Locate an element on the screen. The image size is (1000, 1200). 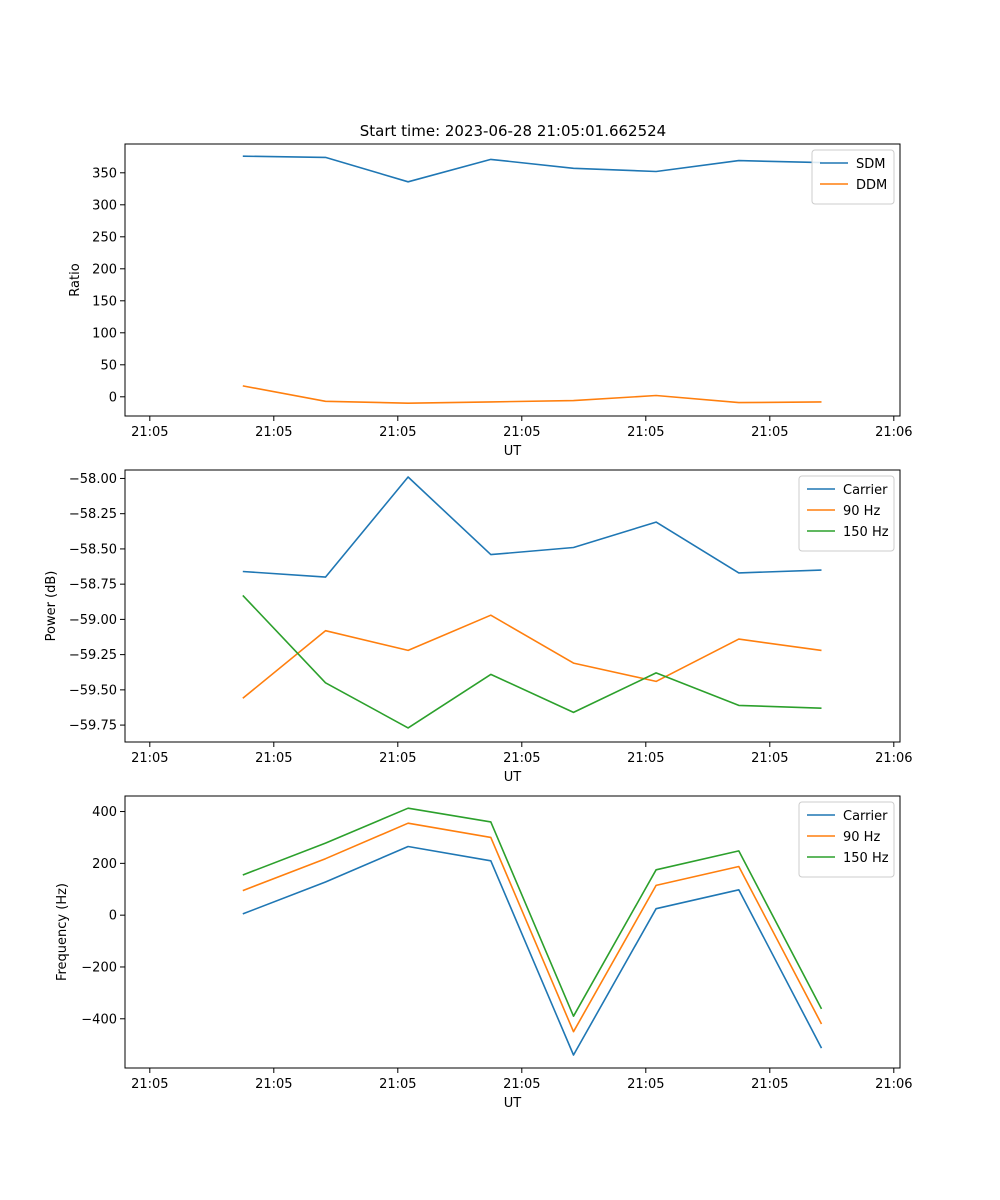
y-tick-label: 250 is located at coordinates (104, 237).